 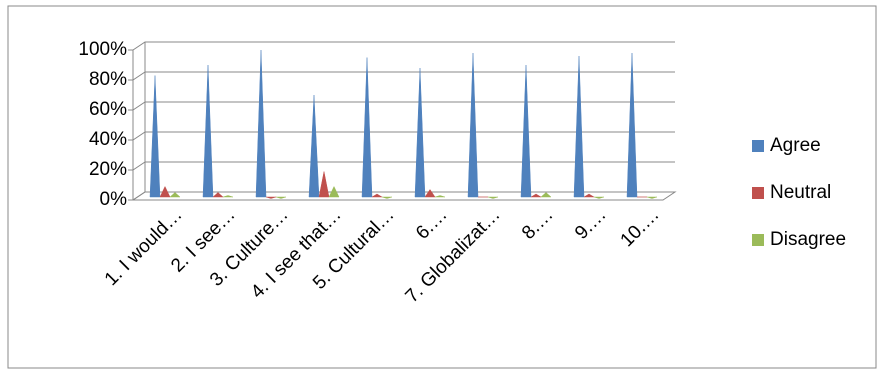 What do you see at coordinates (800, 192) in the screenshot?
I see `legend-label: Neutral` at bounding box center [800, 192].